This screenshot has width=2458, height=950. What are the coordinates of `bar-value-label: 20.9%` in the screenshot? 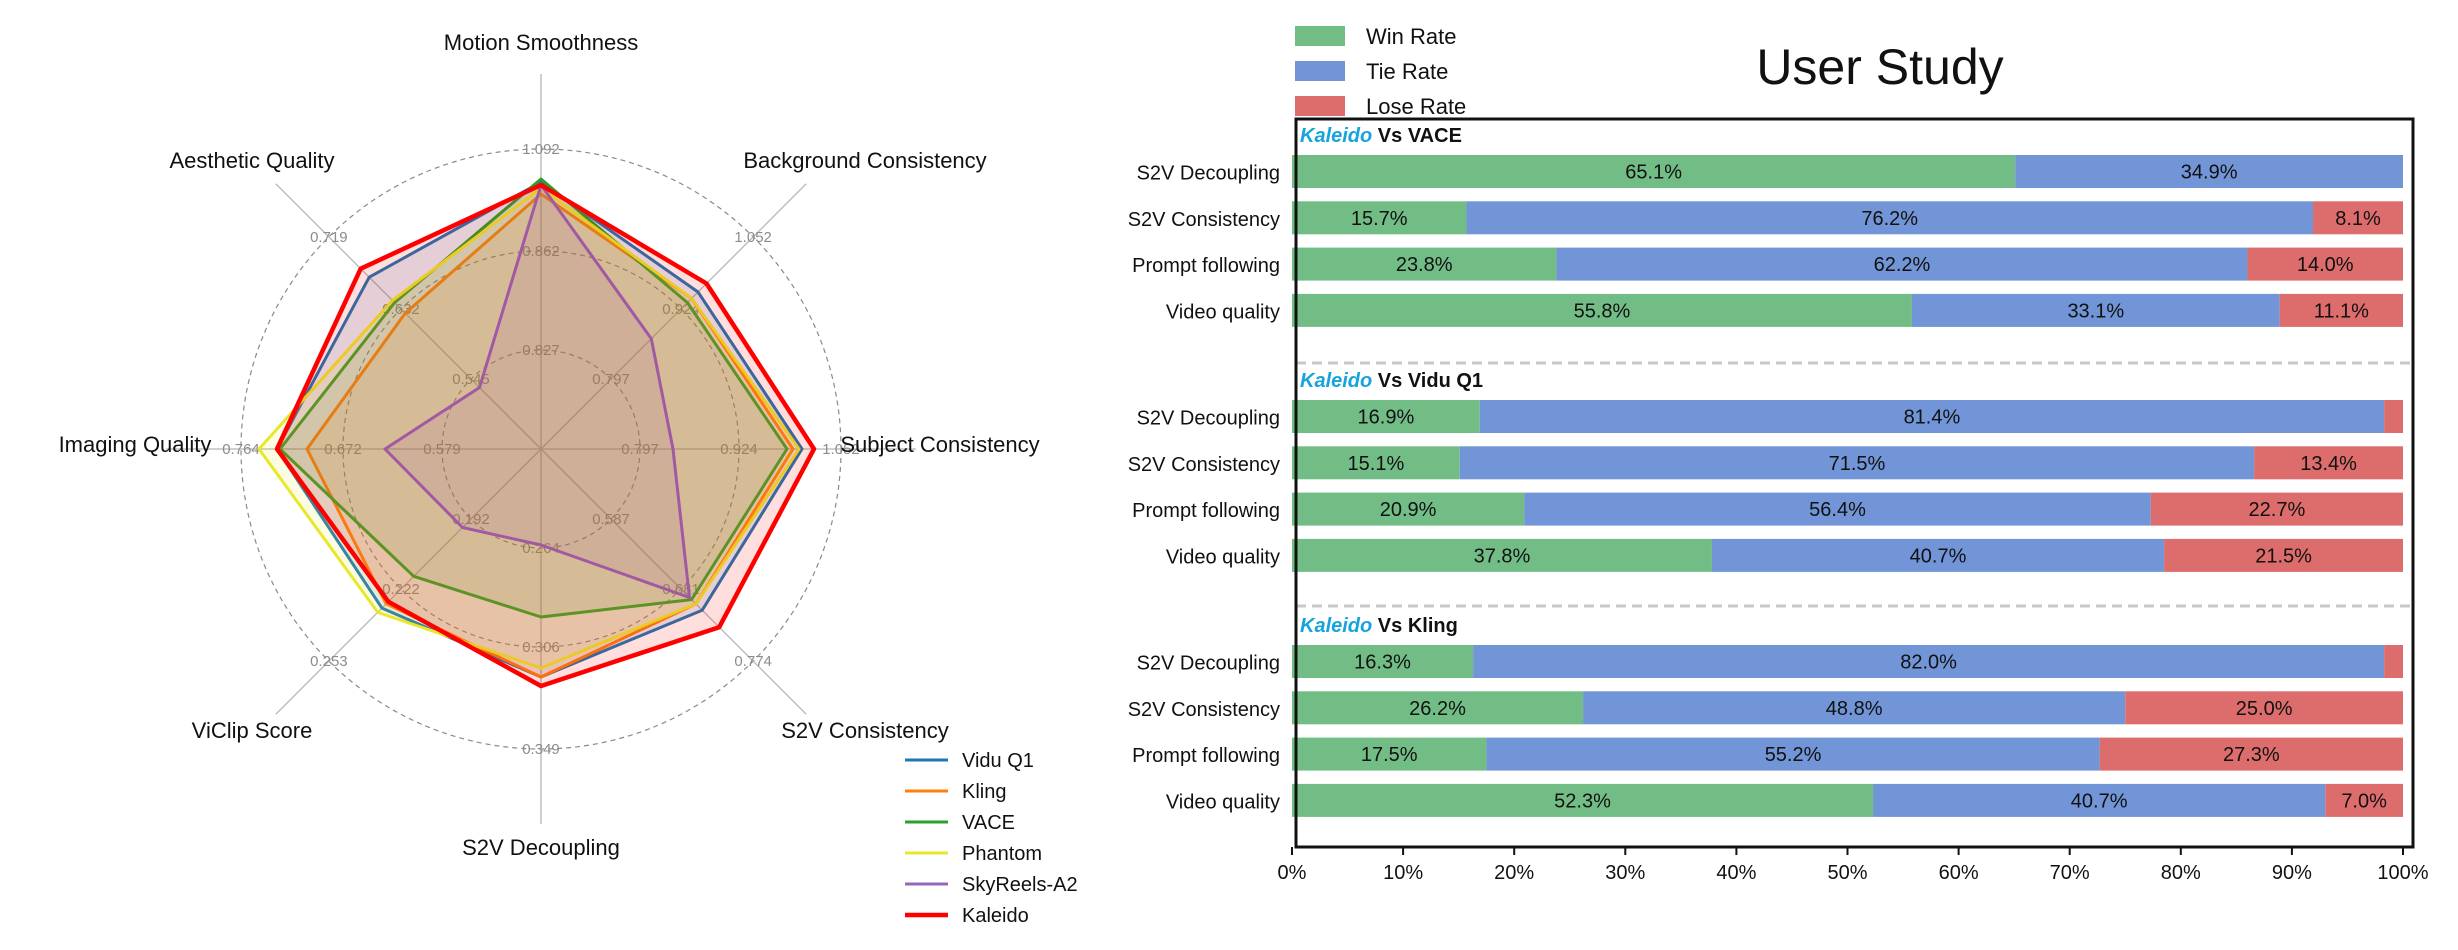 It's located at (1408, 510).